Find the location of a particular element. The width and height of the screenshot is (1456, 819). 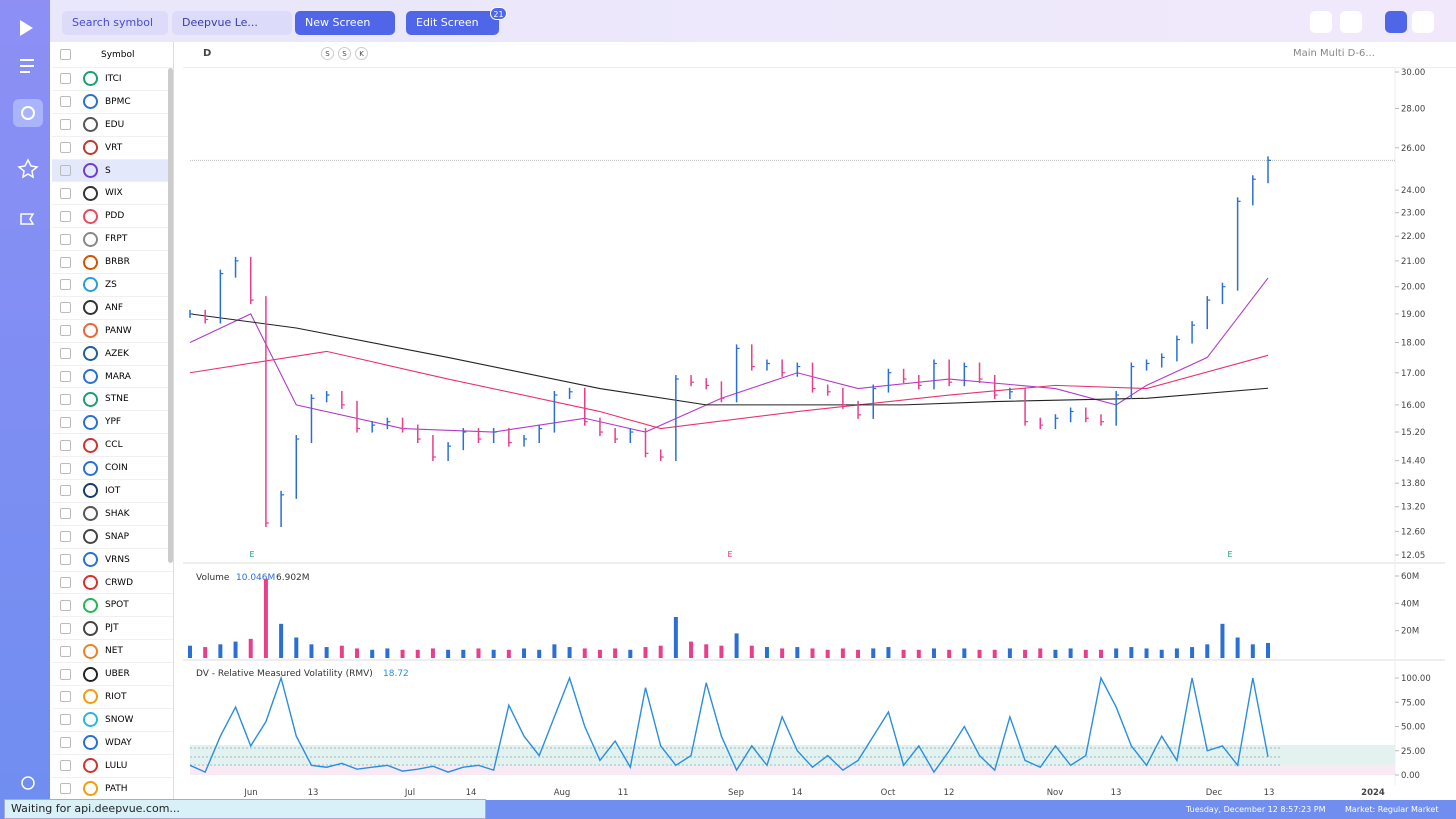

watchlist-row: BPMC is located at coordinates (112, 102).